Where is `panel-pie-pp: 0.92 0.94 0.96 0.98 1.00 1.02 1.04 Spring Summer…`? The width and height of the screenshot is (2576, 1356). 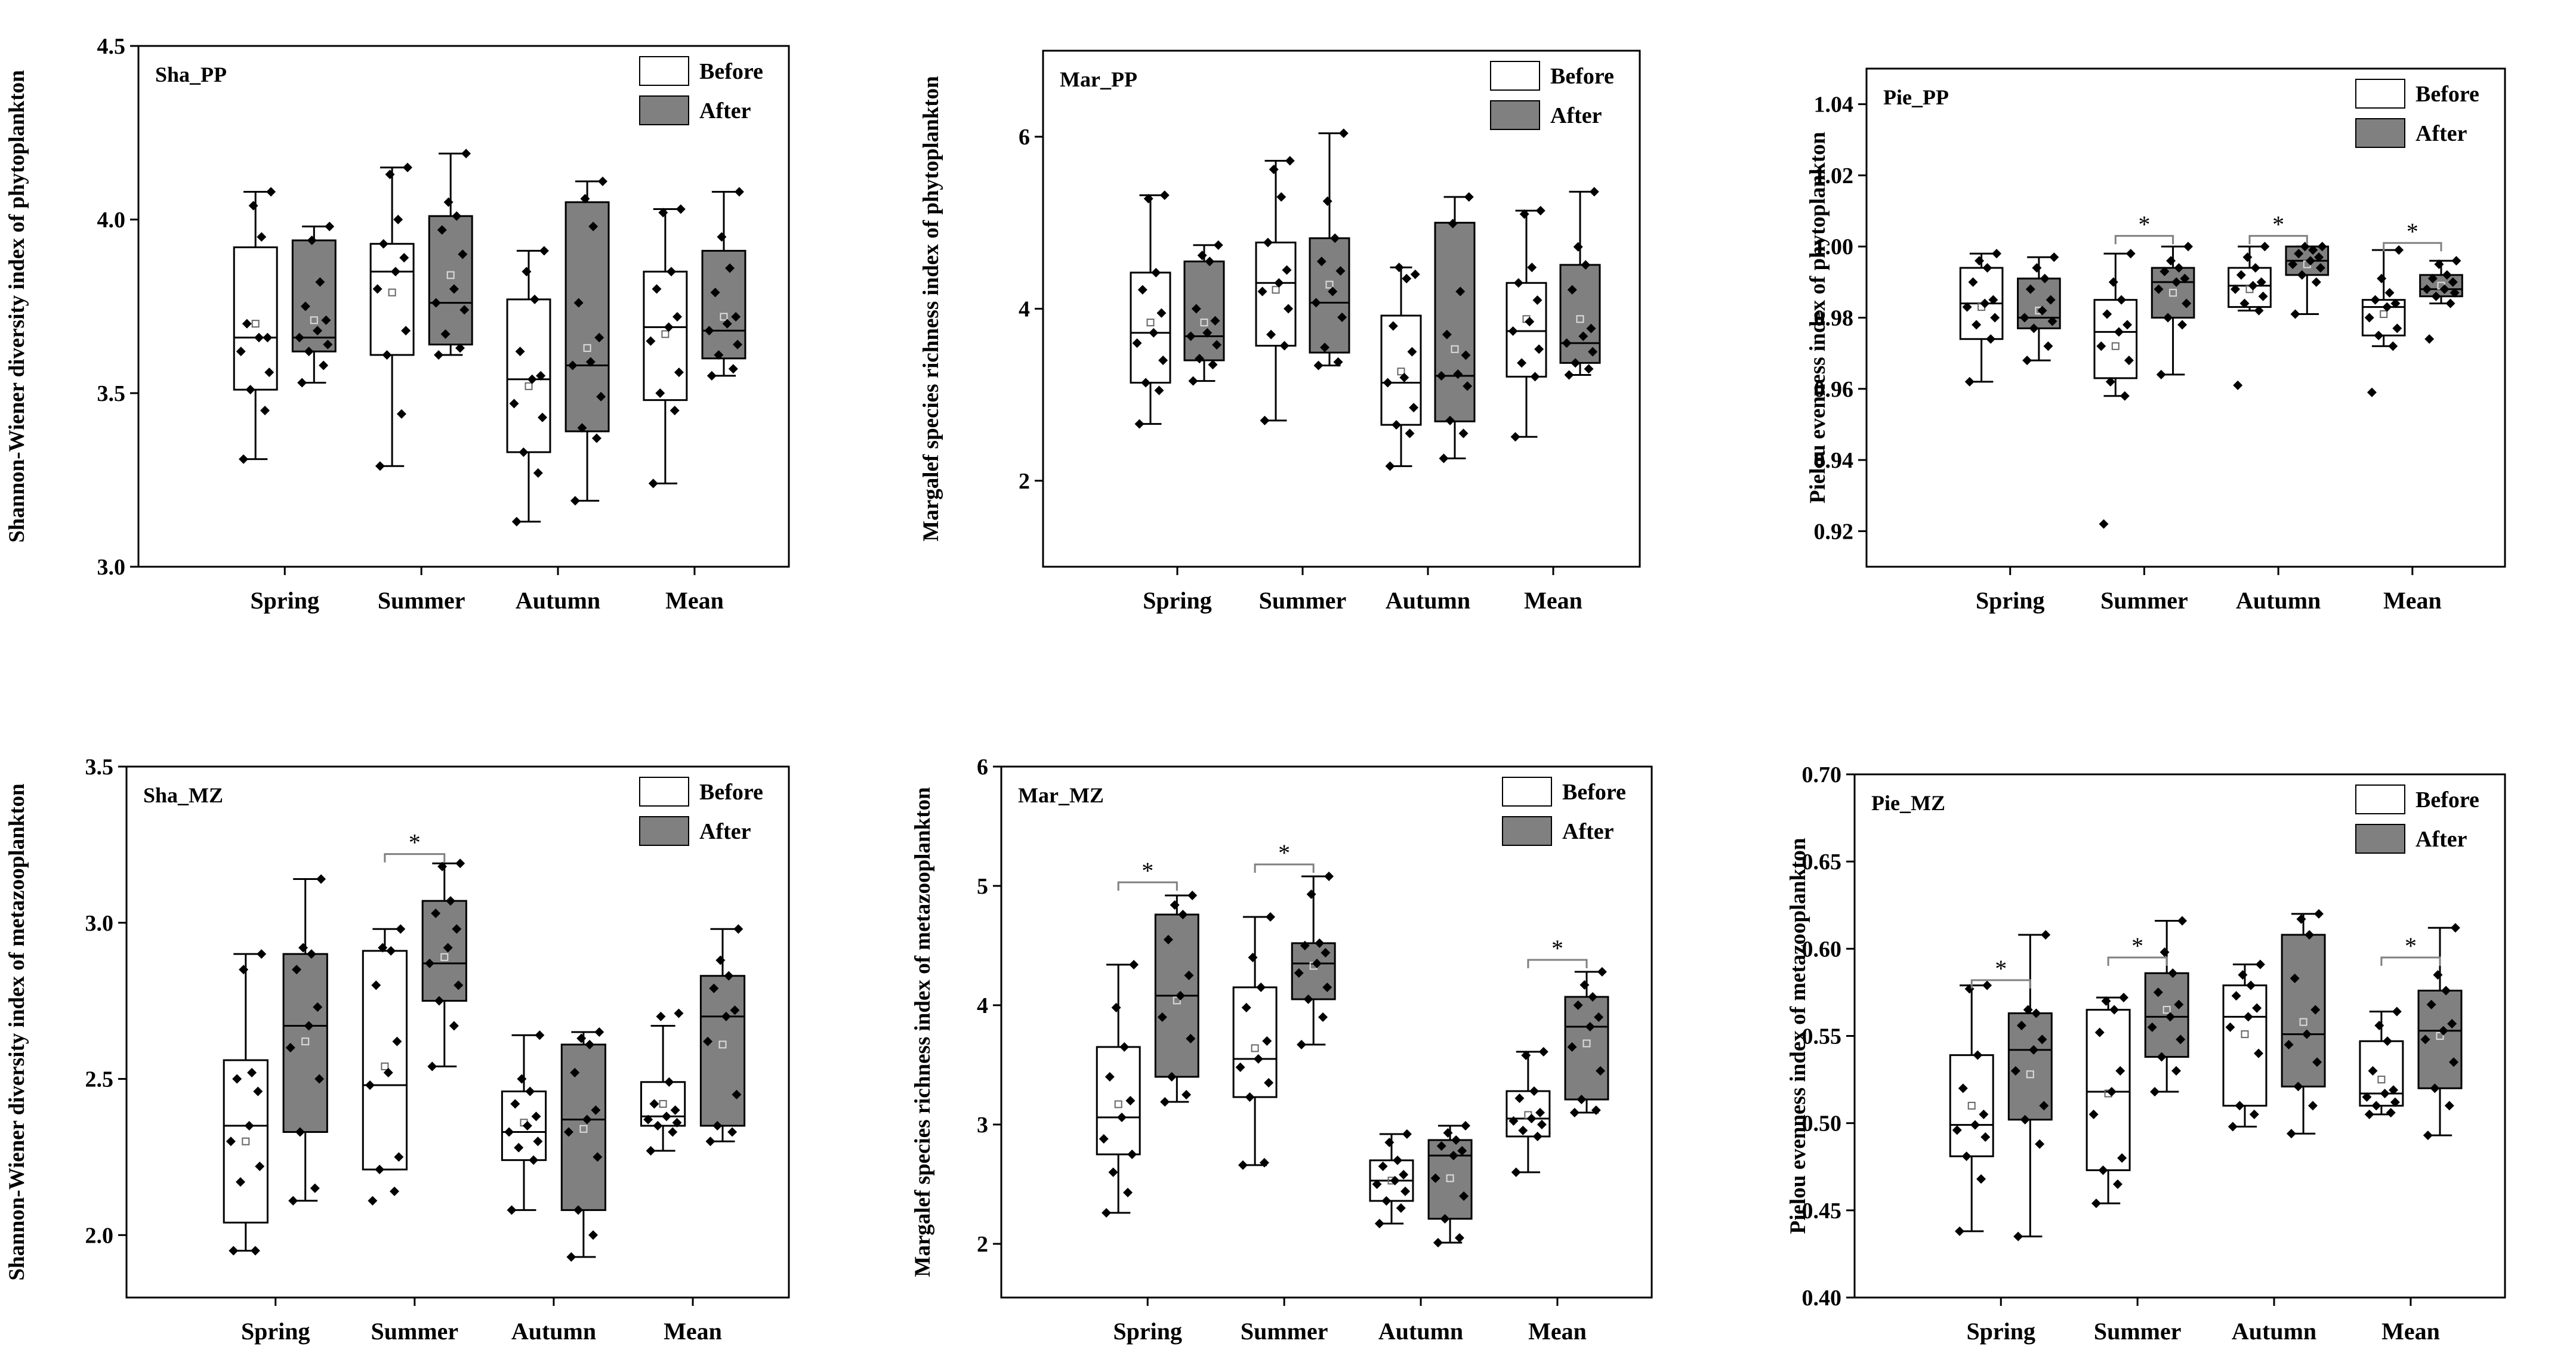 panel-pie-pp: 0.92 0.94 0.96 0.98 1.00 1.02 1.04 Spring Summer… is located at coordinates (2156, 340).